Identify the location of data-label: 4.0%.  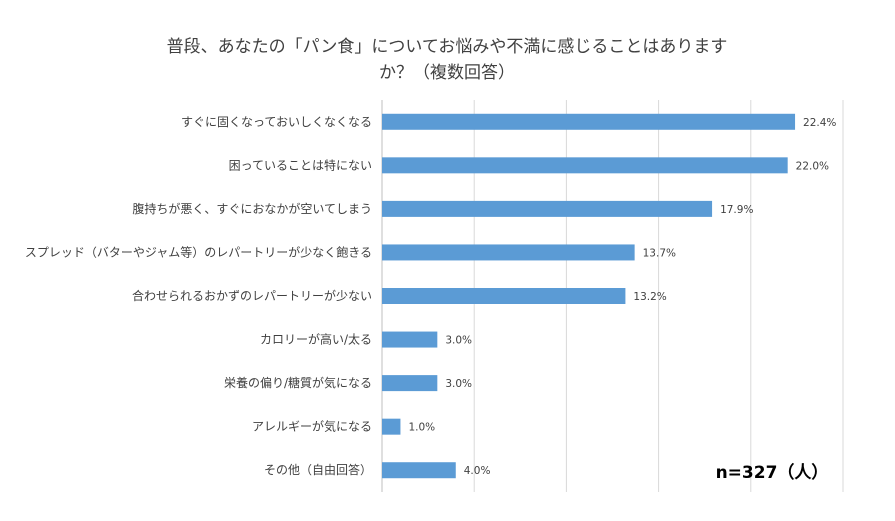
(477, 471).